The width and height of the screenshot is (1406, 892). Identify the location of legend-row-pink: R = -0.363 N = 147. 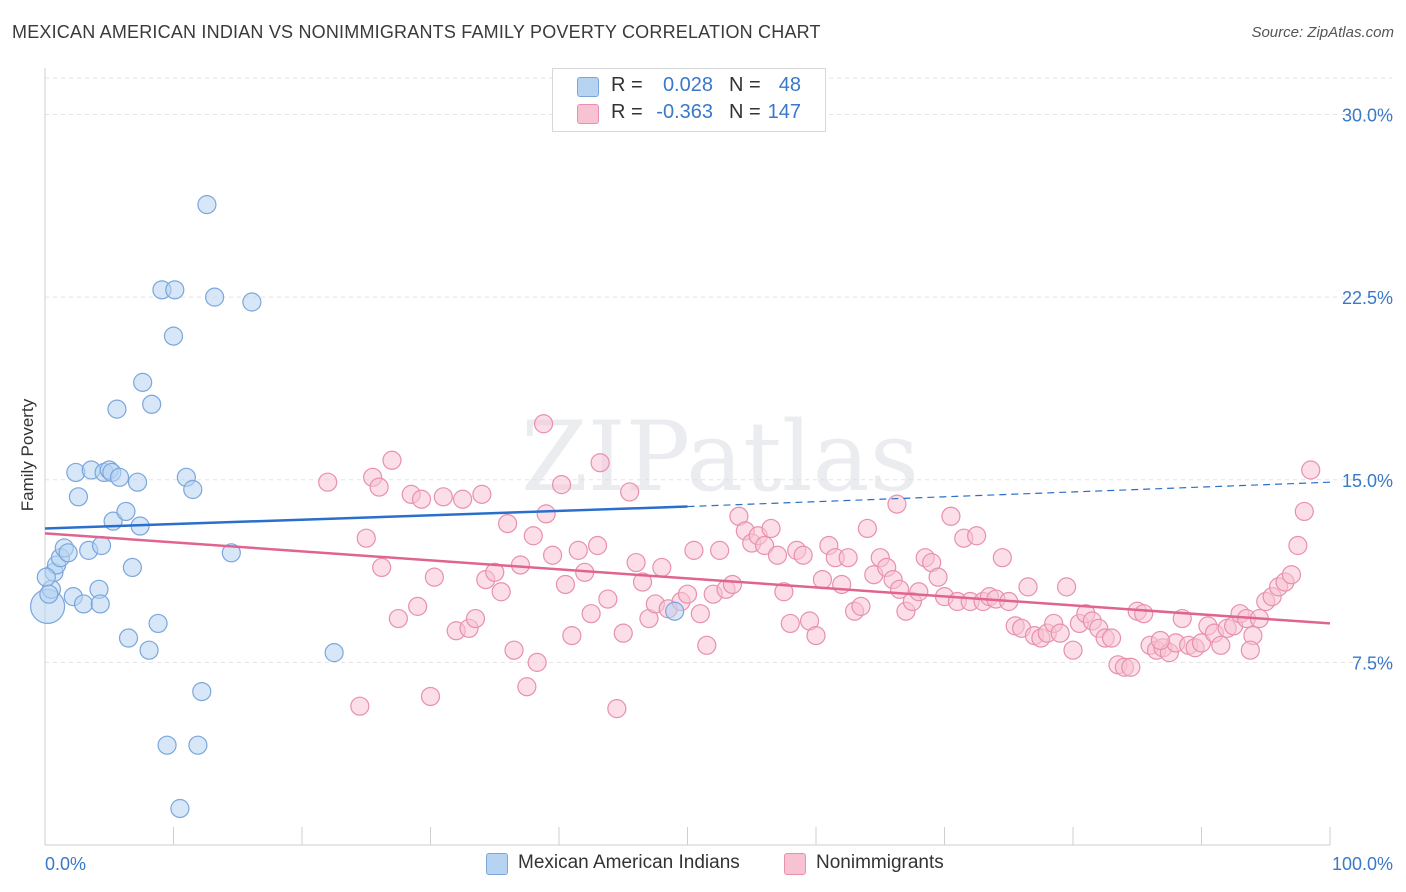
(689, 114).